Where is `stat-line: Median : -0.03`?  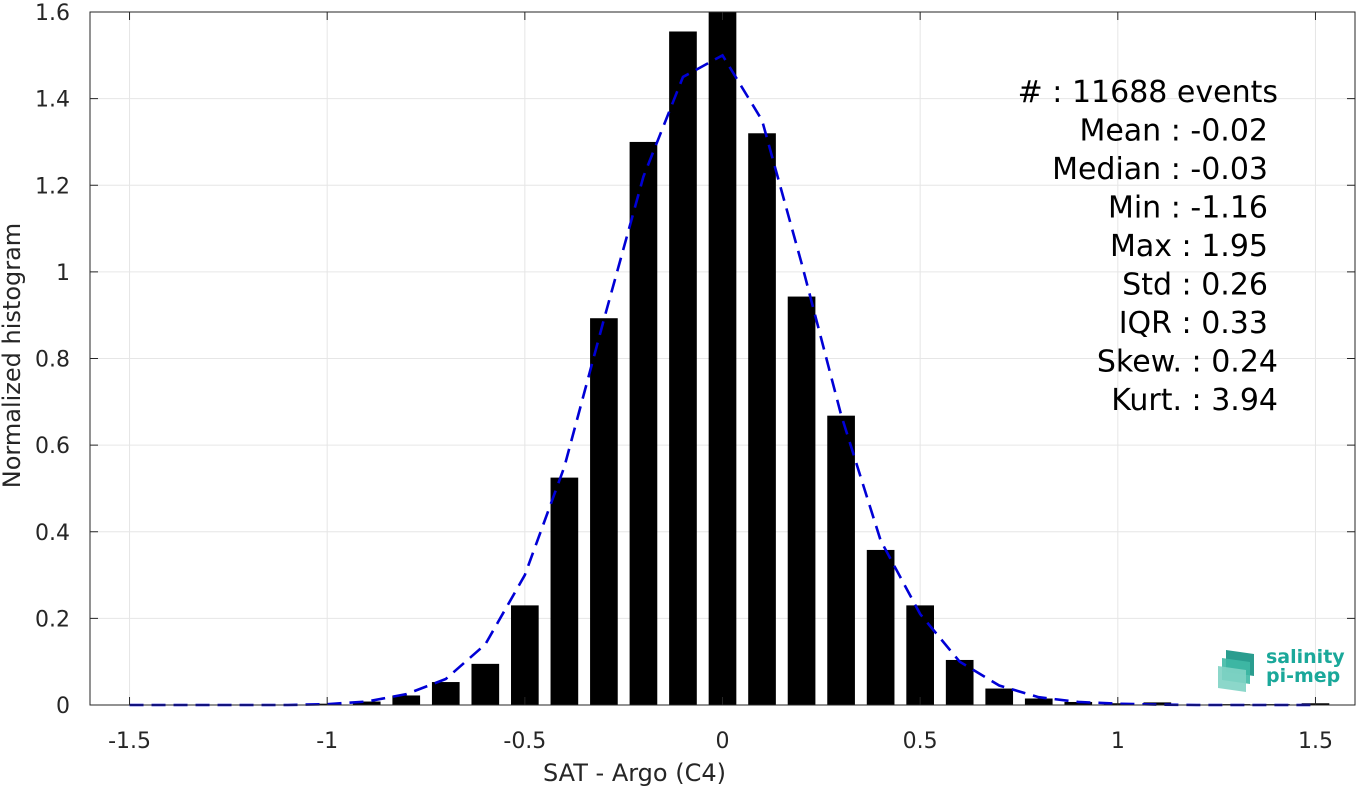
stat-line: Median : -0.03 is located at coordinates (1160, 169).